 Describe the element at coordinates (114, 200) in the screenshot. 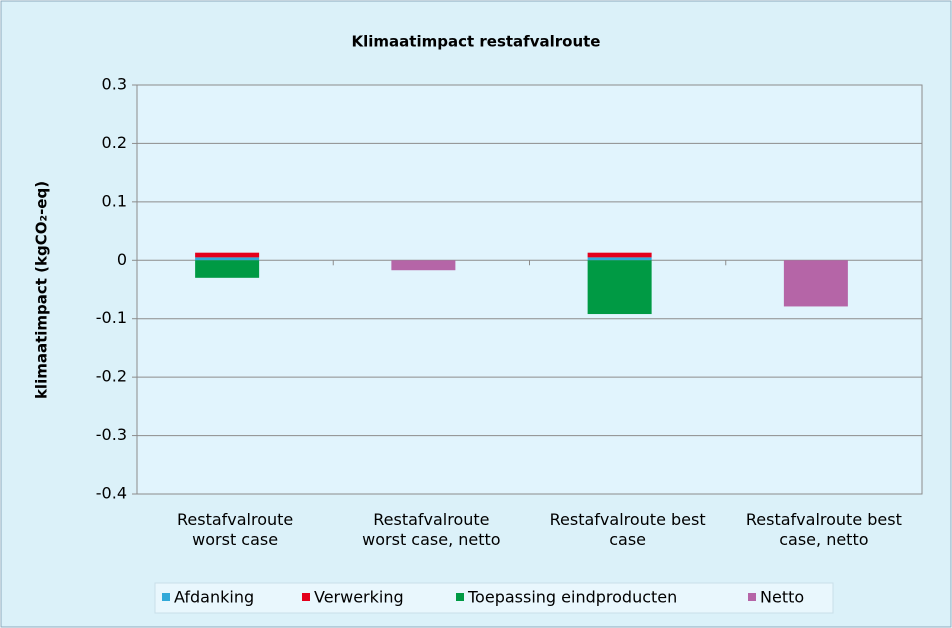

I see `y-tick-label: 0.1` at that location.